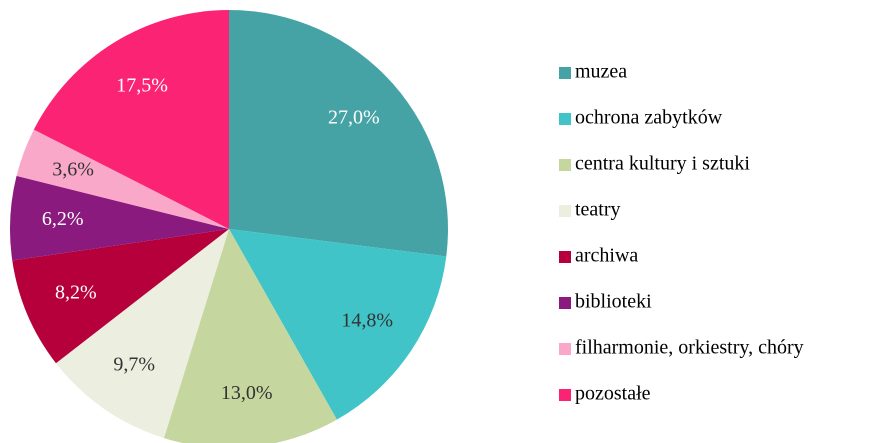 Image resolution: width=888 pixels, height=443 pixels. Describe the element at coordinates (606, 256) in the screenshot. I see `legend-label: archiwa` at that location.